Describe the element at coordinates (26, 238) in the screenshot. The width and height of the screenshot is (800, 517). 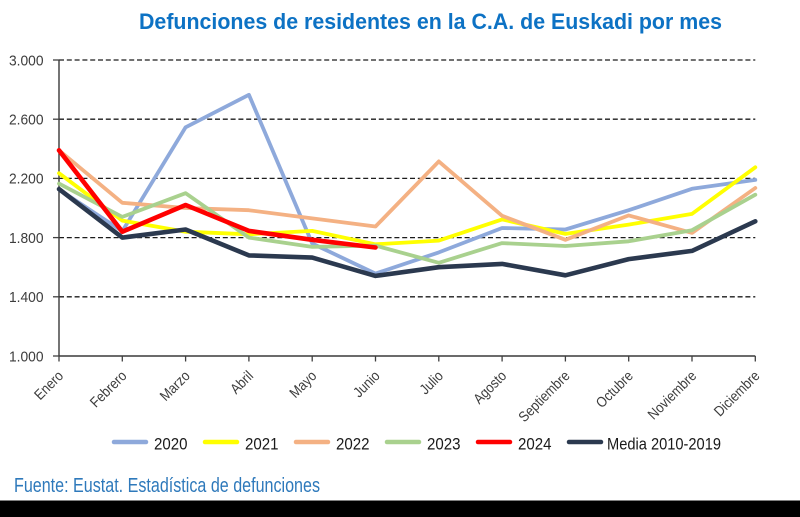
I see `svg-text: 1.800` at that location.